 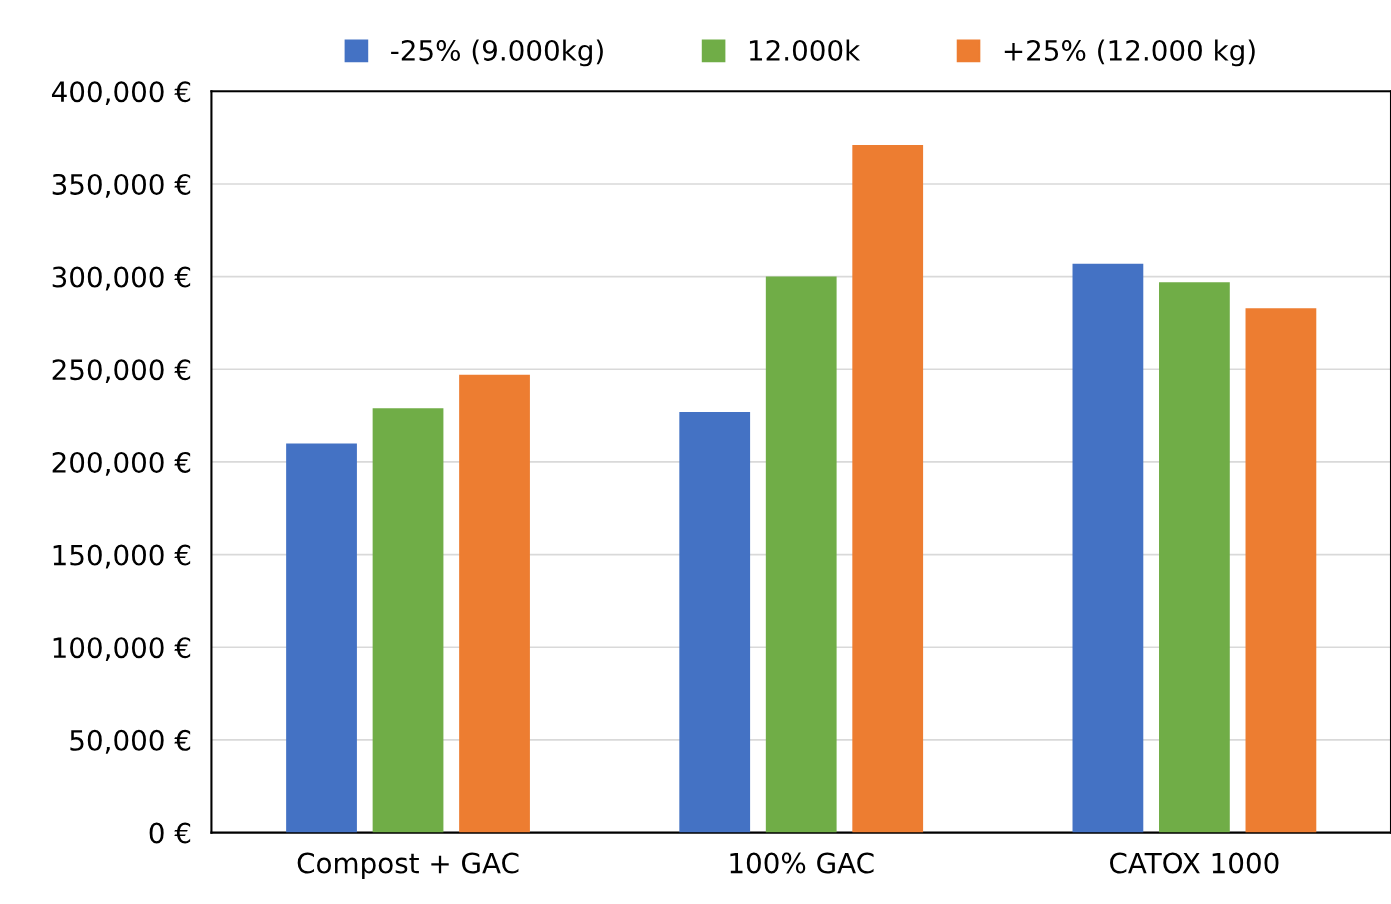 I want to click on x-tick-label: 100% GAC, so click(x=802, y=863).